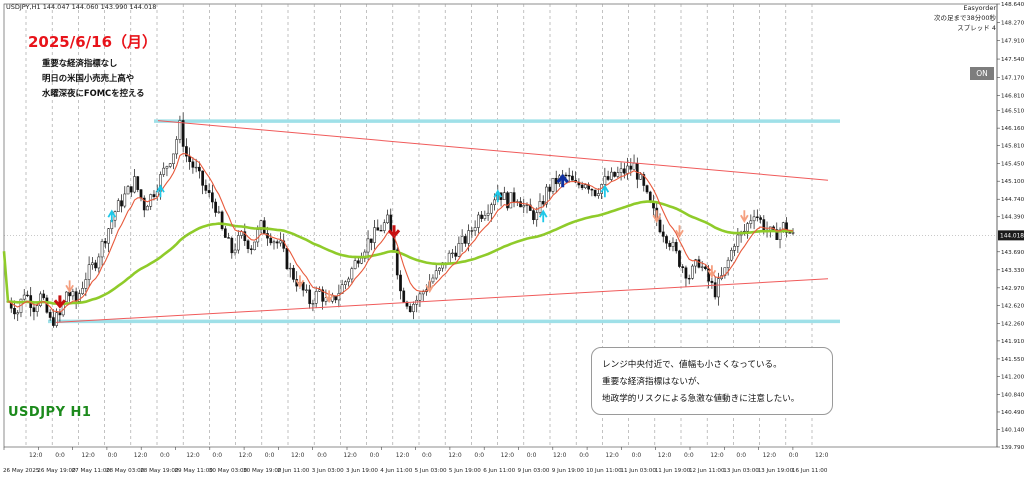  Describe the element at coordinates (56, 471) in the screenshot. I see `x-tick-label: 26 May 19:00` at that location.